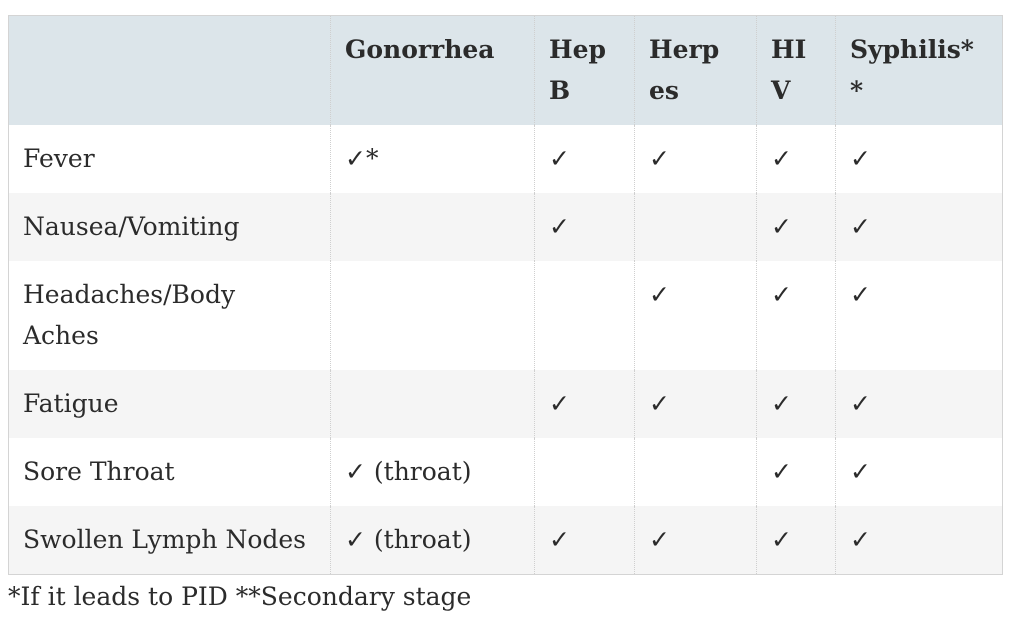 This screenshot has width=1024, height=622. I want to click on table-row: Sore Throat ✓ (throat) ✓ ✓, so click(505, 472).